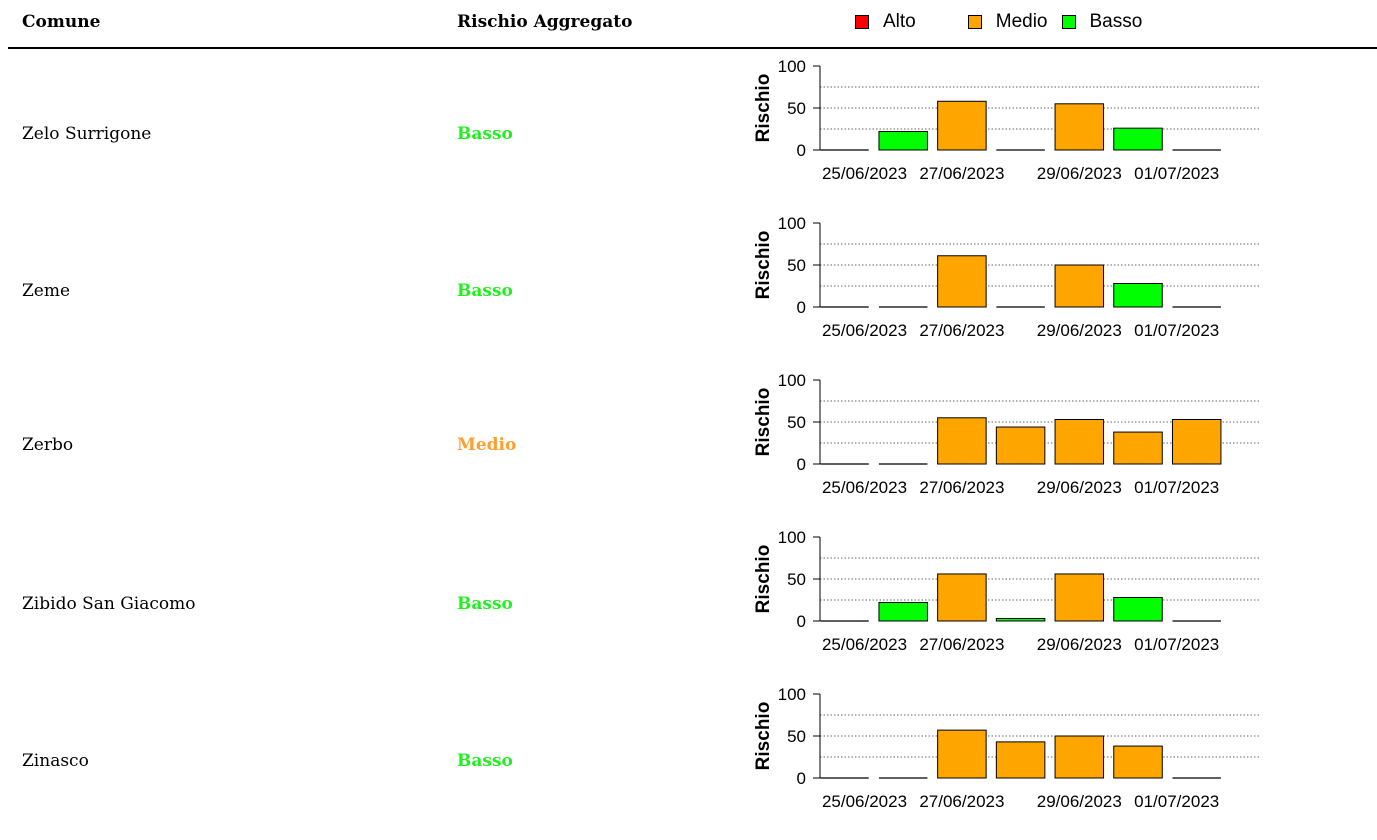 The width and height of the screenshot is (1377, 840). I want to click on comune-name: Zinasco, so click(55, 761).